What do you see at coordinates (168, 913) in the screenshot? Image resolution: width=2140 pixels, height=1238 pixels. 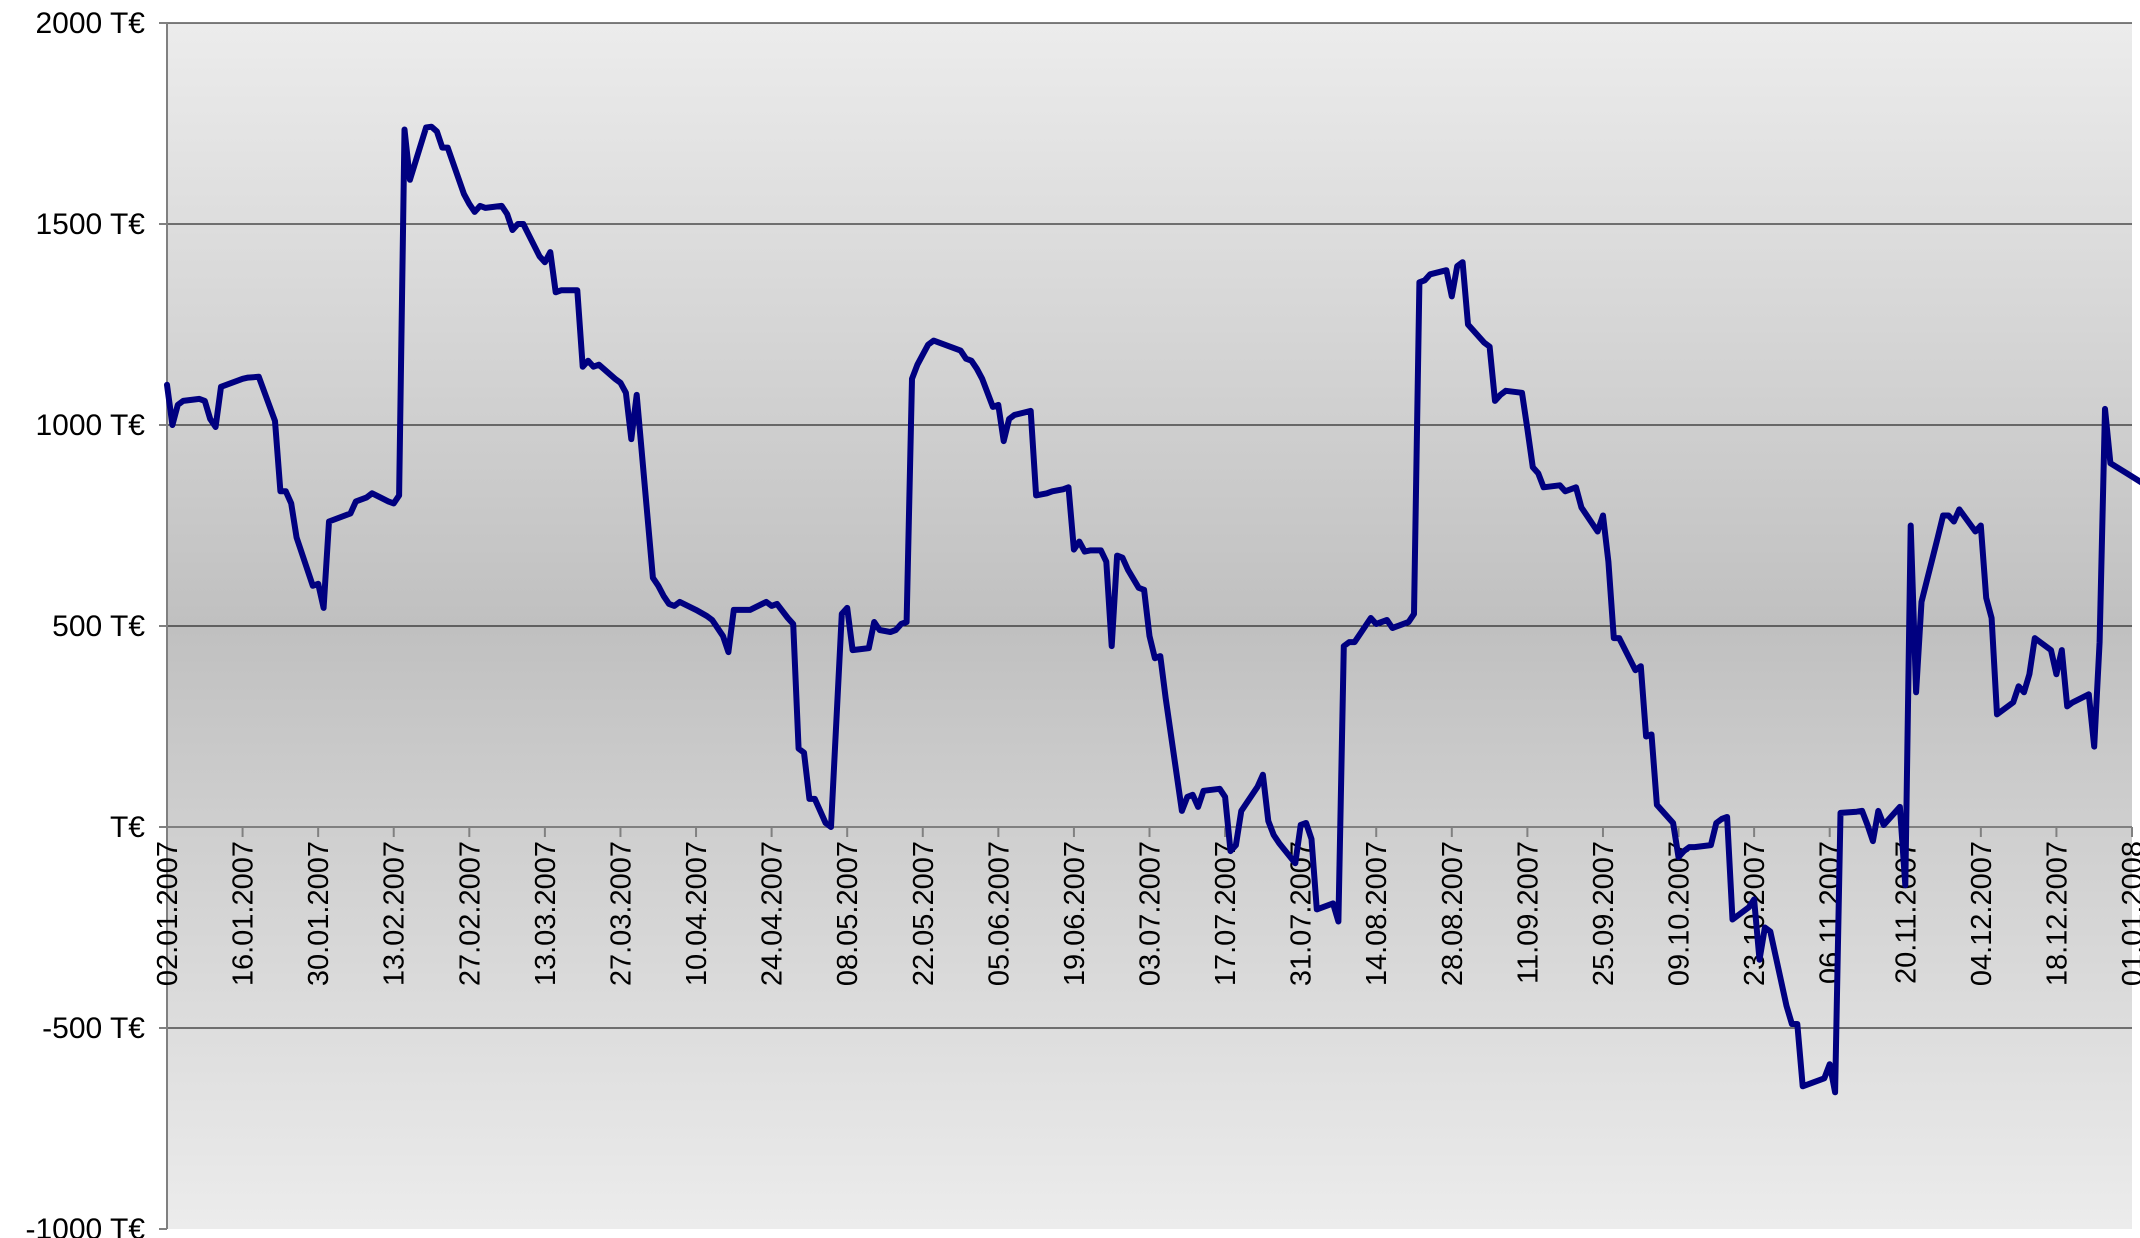 I see `x-tick-label: 02.01.2007` at bounding box center [168, 913].